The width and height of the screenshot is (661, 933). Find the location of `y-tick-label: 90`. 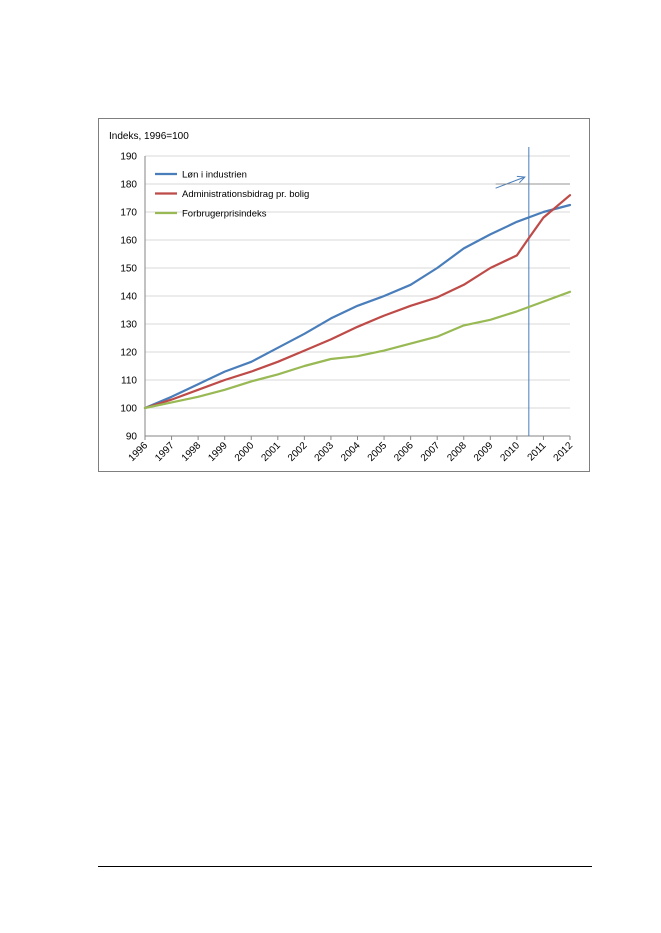

y-tick-label: 90 is located at coordinates (132, 437).